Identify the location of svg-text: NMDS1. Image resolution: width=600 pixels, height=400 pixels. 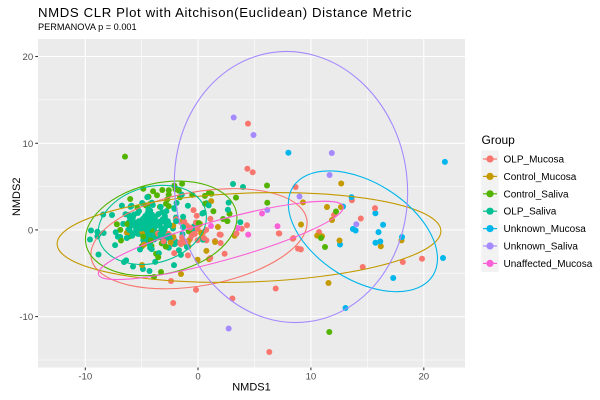
(251, 388).